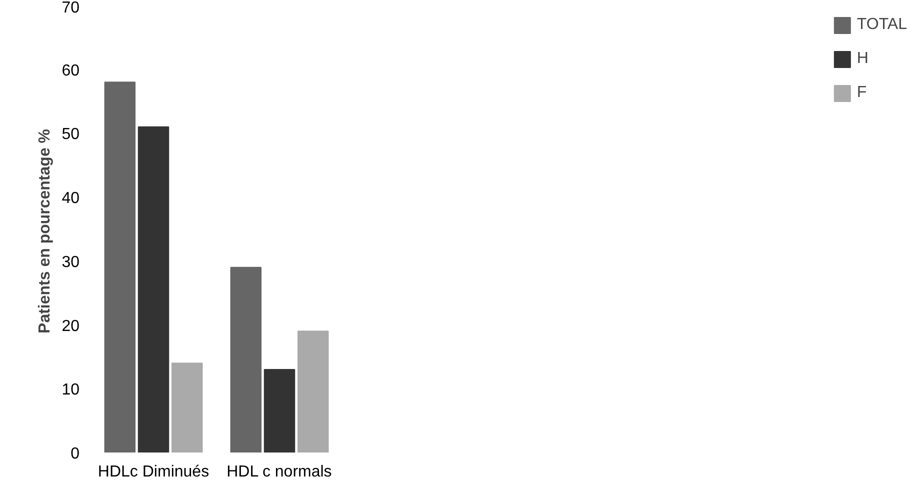 Image resolution: width=917 pixels, height=492 pixels. Describe the element at coordinates (863, 59) in the screenshot. I see `legend-label: H` at that location.